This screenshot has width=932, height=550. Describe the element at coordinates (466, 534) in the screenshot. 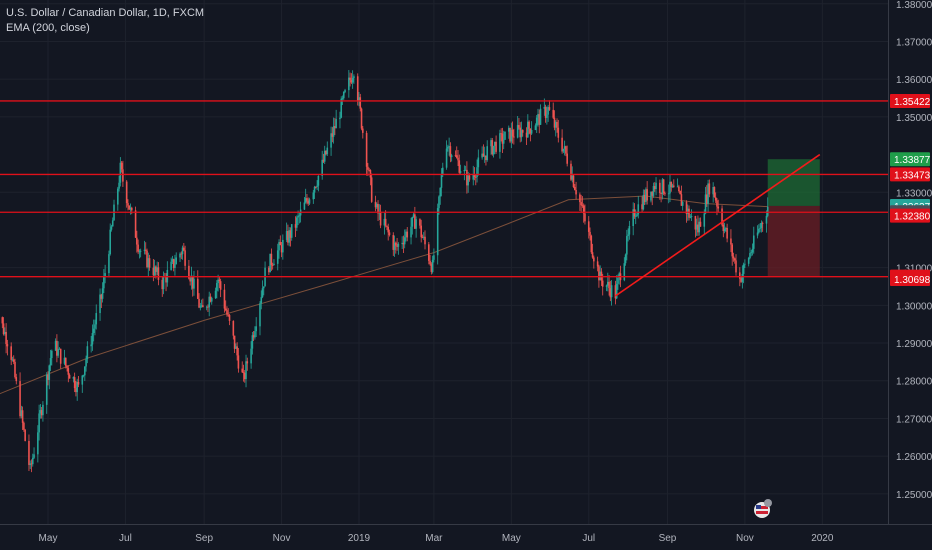

I see `time-axis: May Jul Sep Nov 2019 Mar May Jul Sep Nov 2020` at that location.